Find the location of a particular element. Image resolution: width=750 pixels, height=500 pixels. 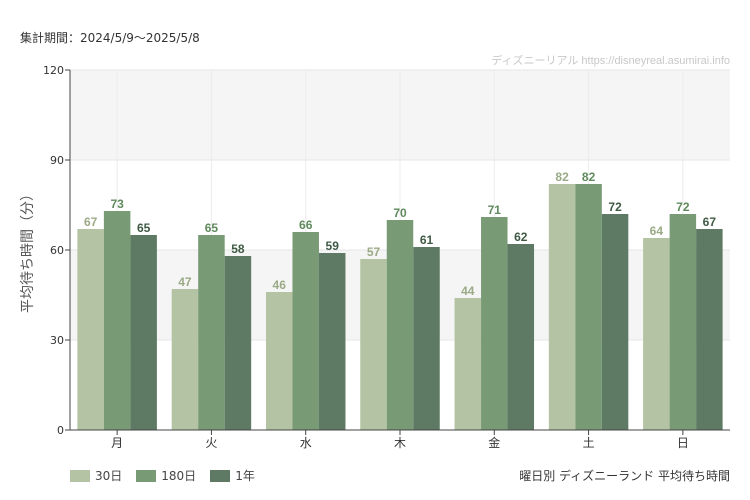

chart-caption: 曜日別 ディズニーランド 平均待ち時間 is located at coordinates (624, 476).